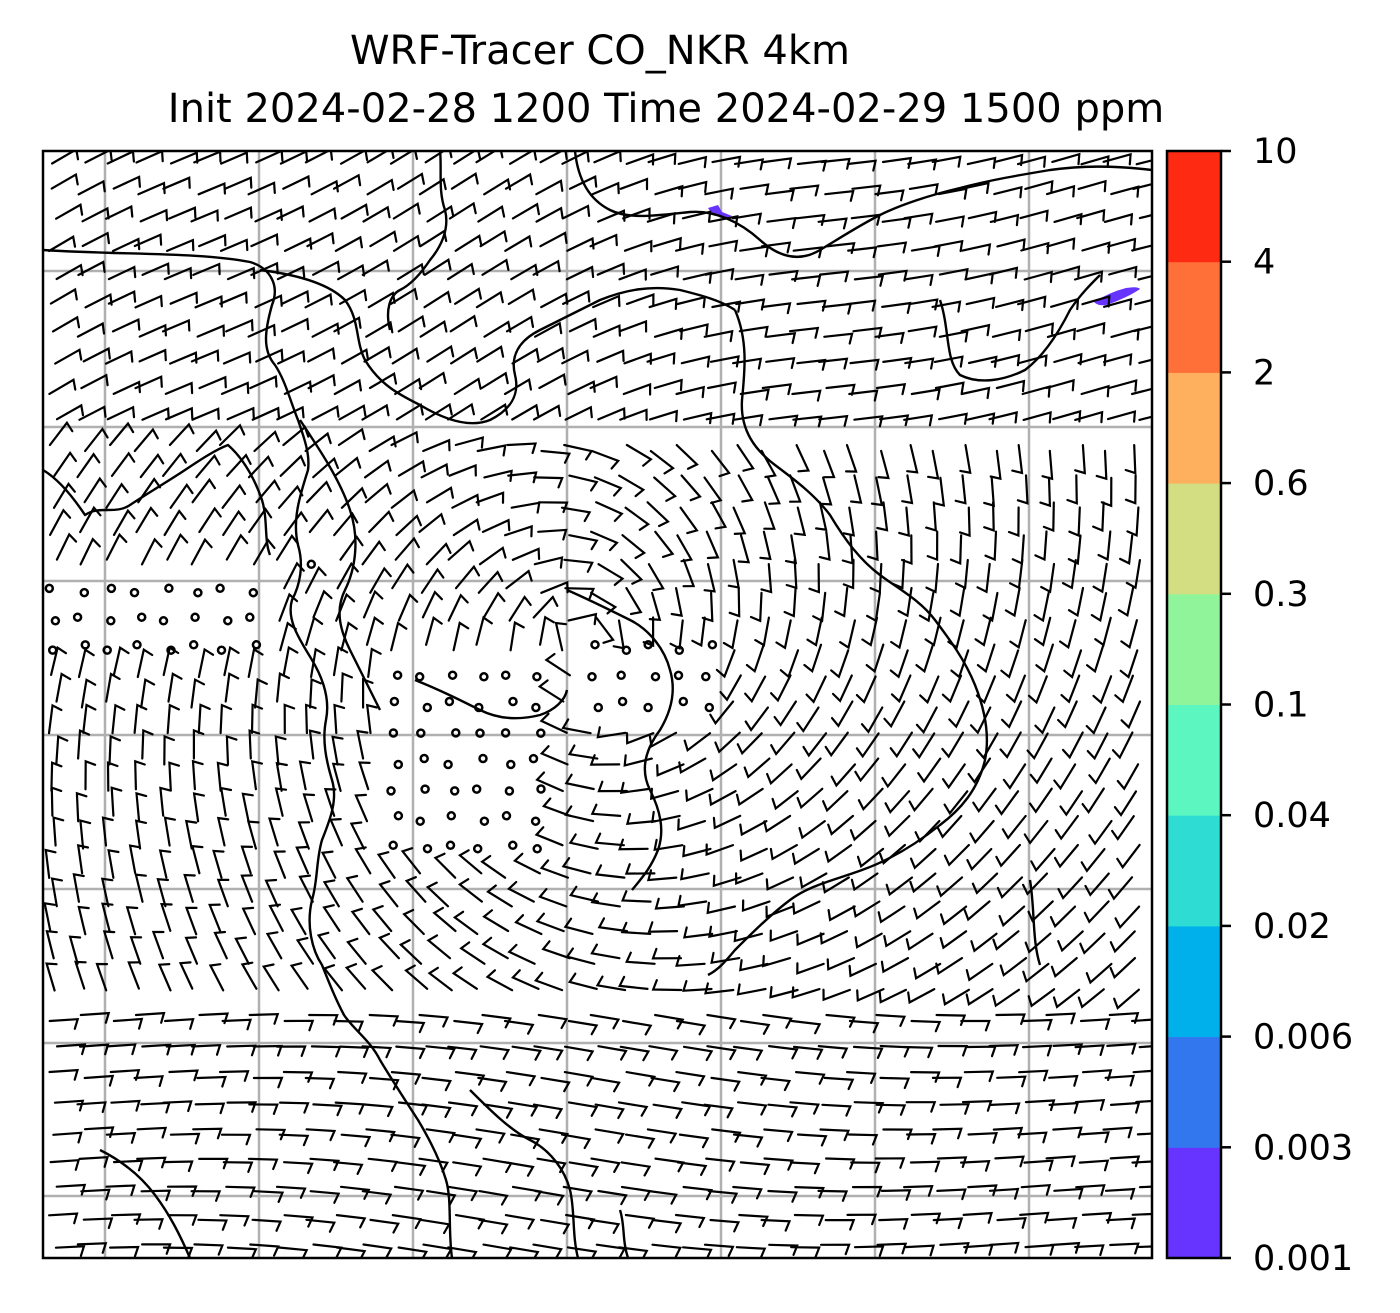 The image size is (1400, 1313). I want to click on border, so click(862, 204).